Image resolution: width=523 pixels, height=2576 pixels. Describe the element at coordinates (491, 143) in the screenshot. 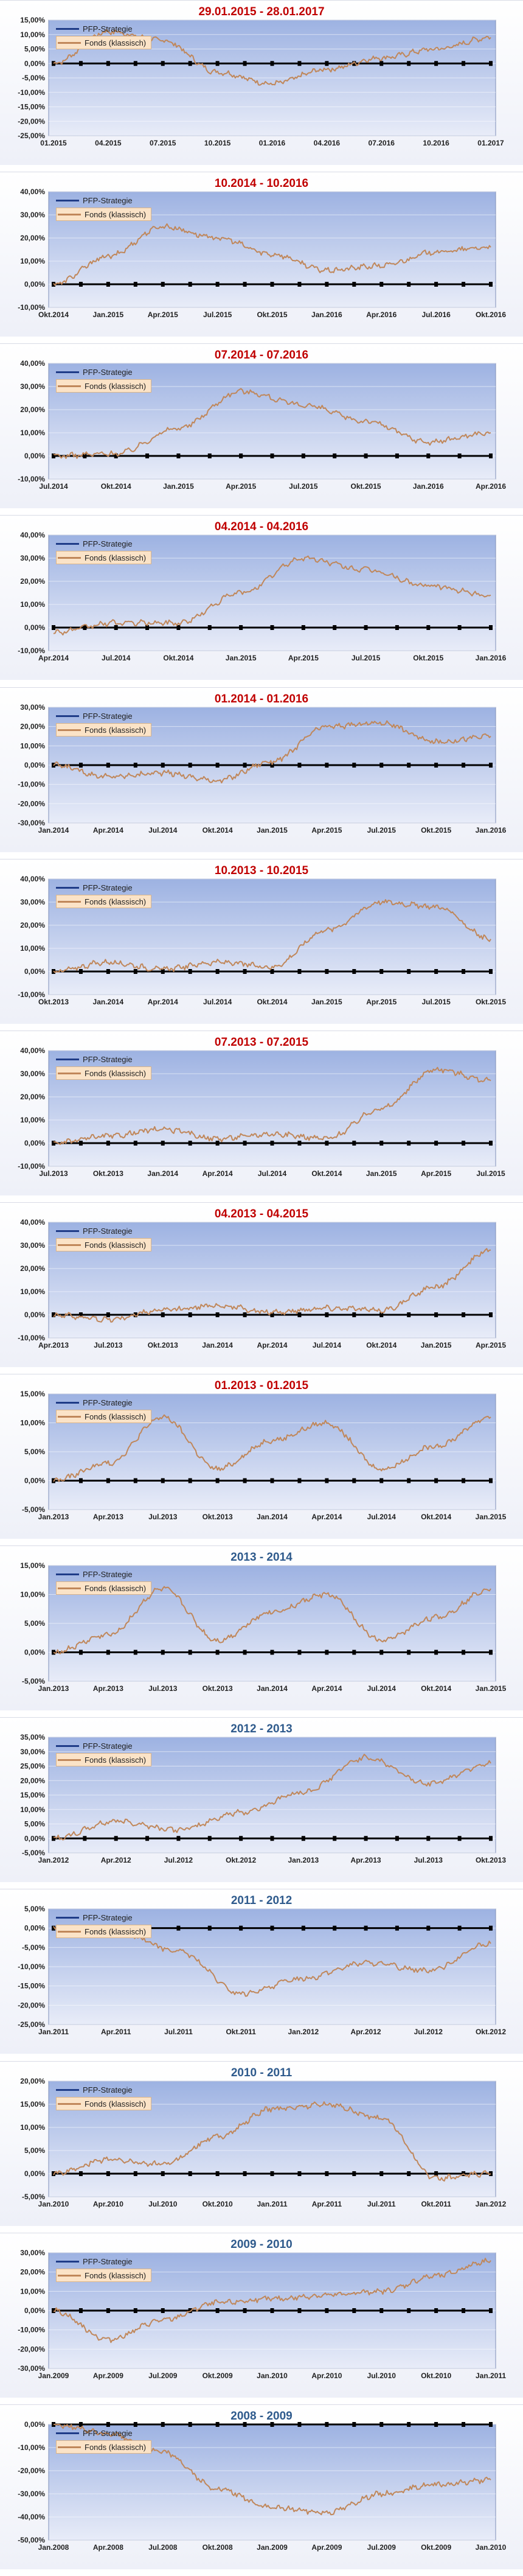

I see `x-tick-label: 01.2017` at that location.